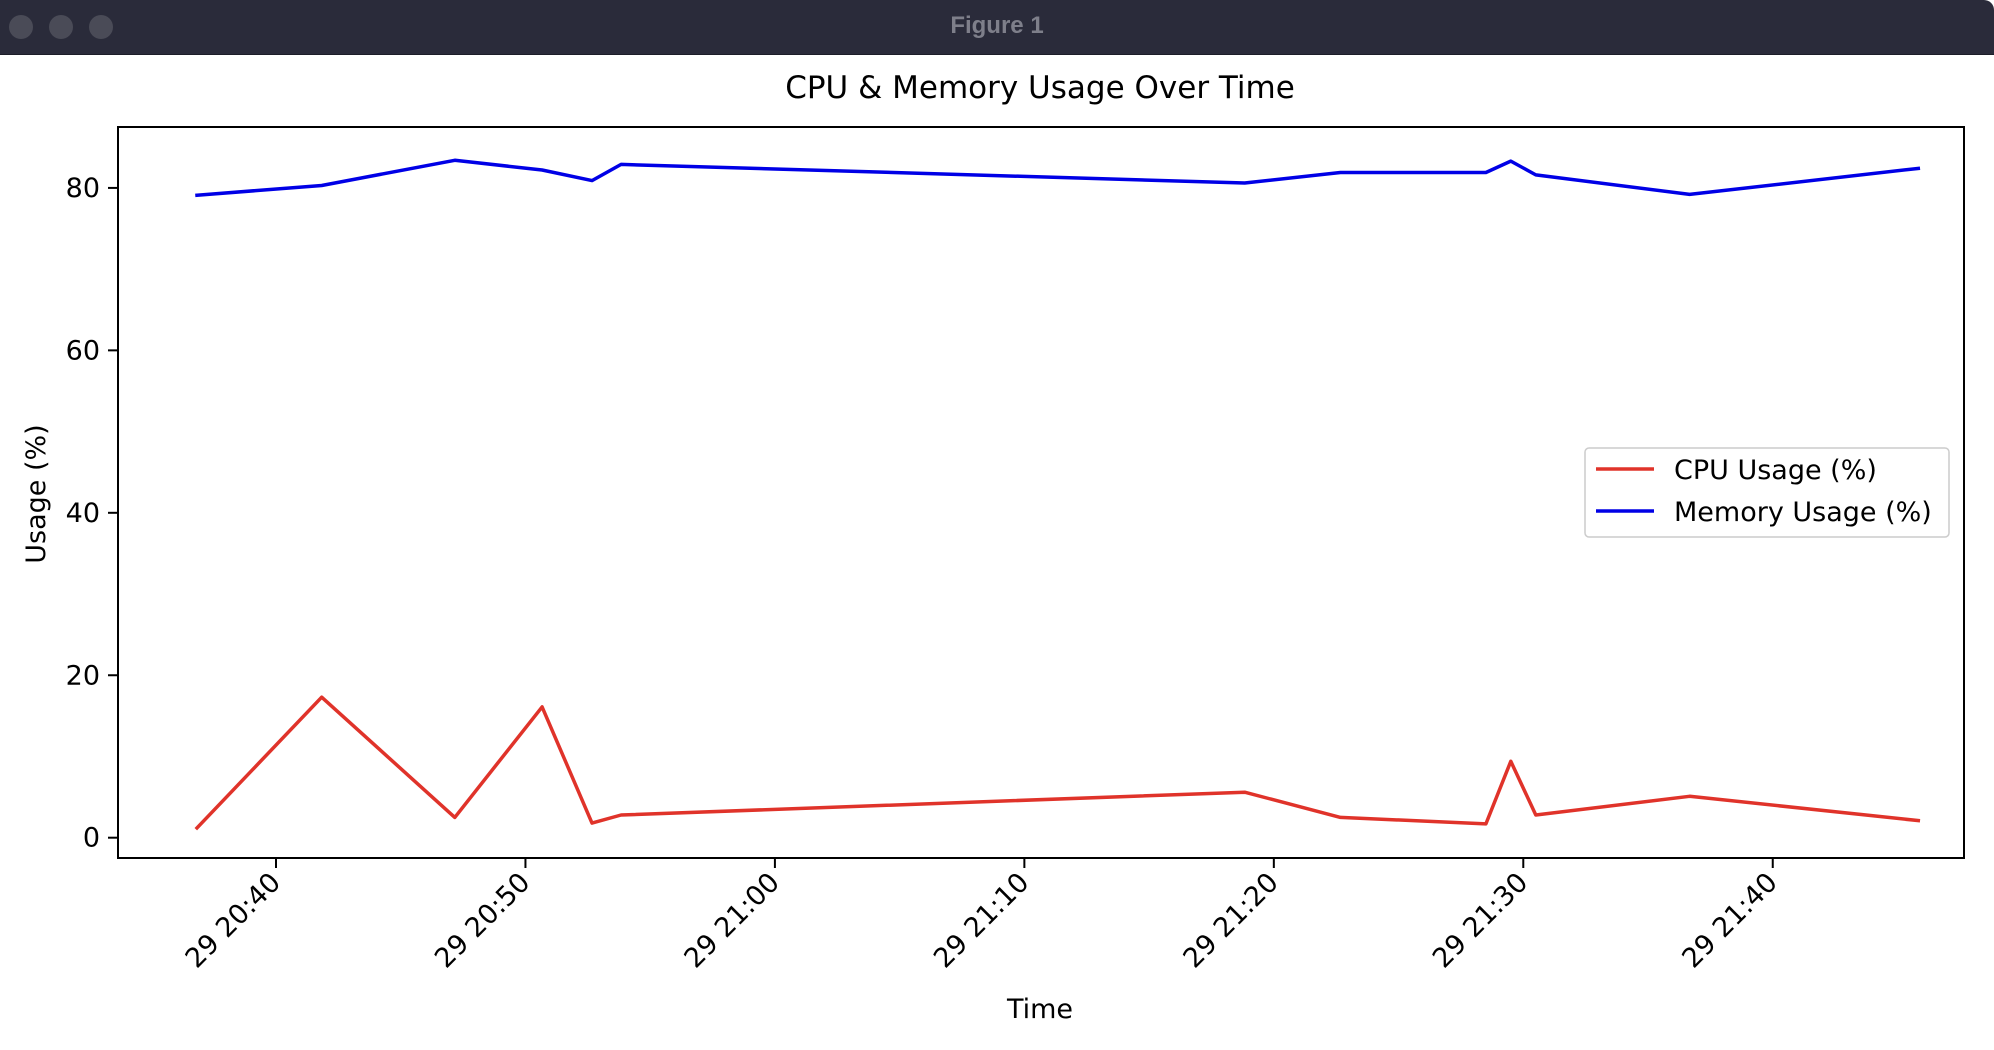 This screenshot has height=1050, width=1994. I want to click on close-window-button, so click(21, 27).